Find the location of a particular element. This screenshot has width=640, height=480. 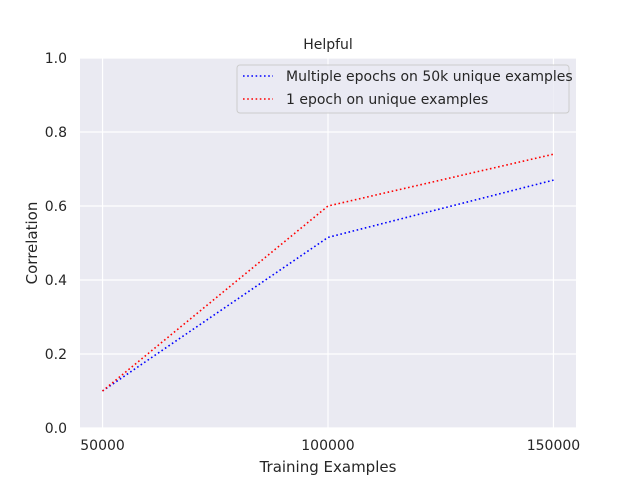

y-tick-label: 0.6 is located at coordinates (56, 207).